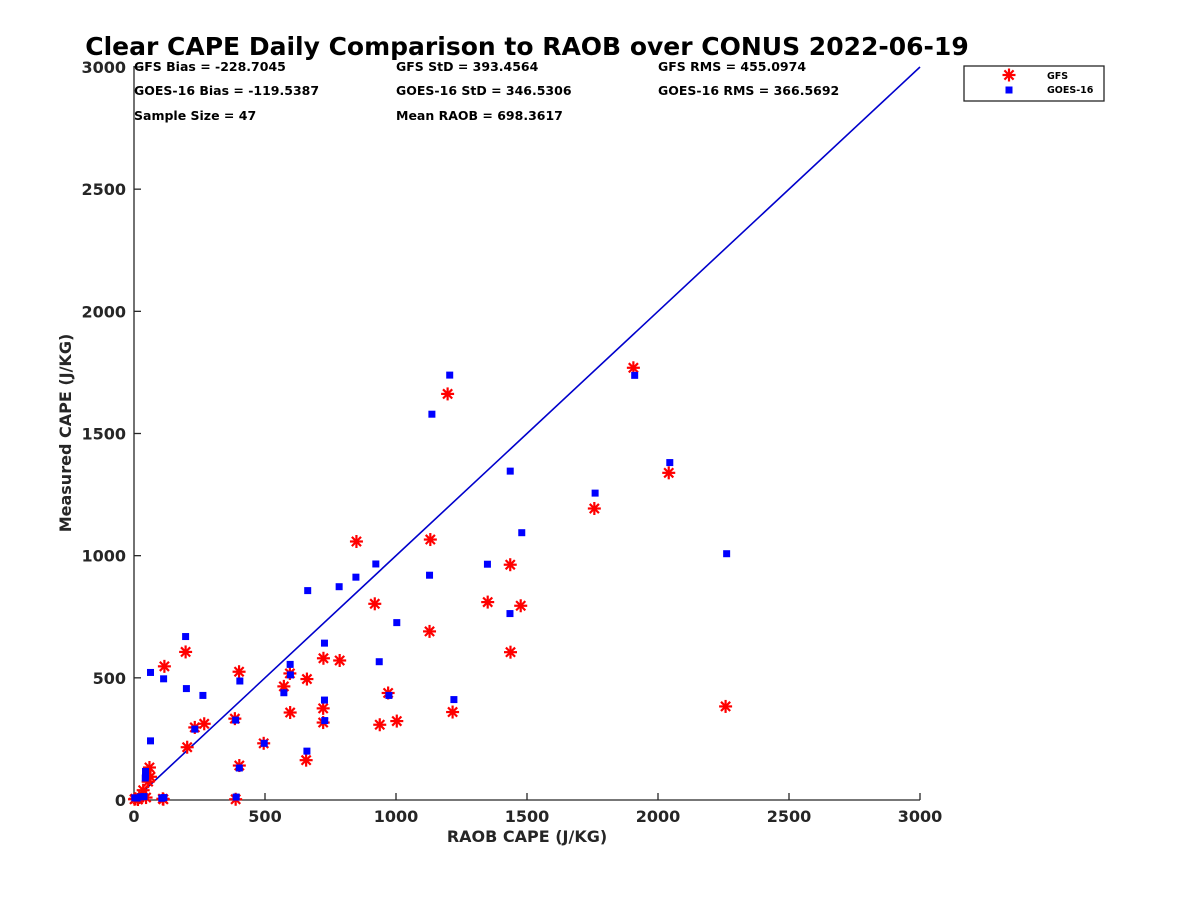  I want to click on legend-label-goes-16: GOES-16, so click(1070, 90).